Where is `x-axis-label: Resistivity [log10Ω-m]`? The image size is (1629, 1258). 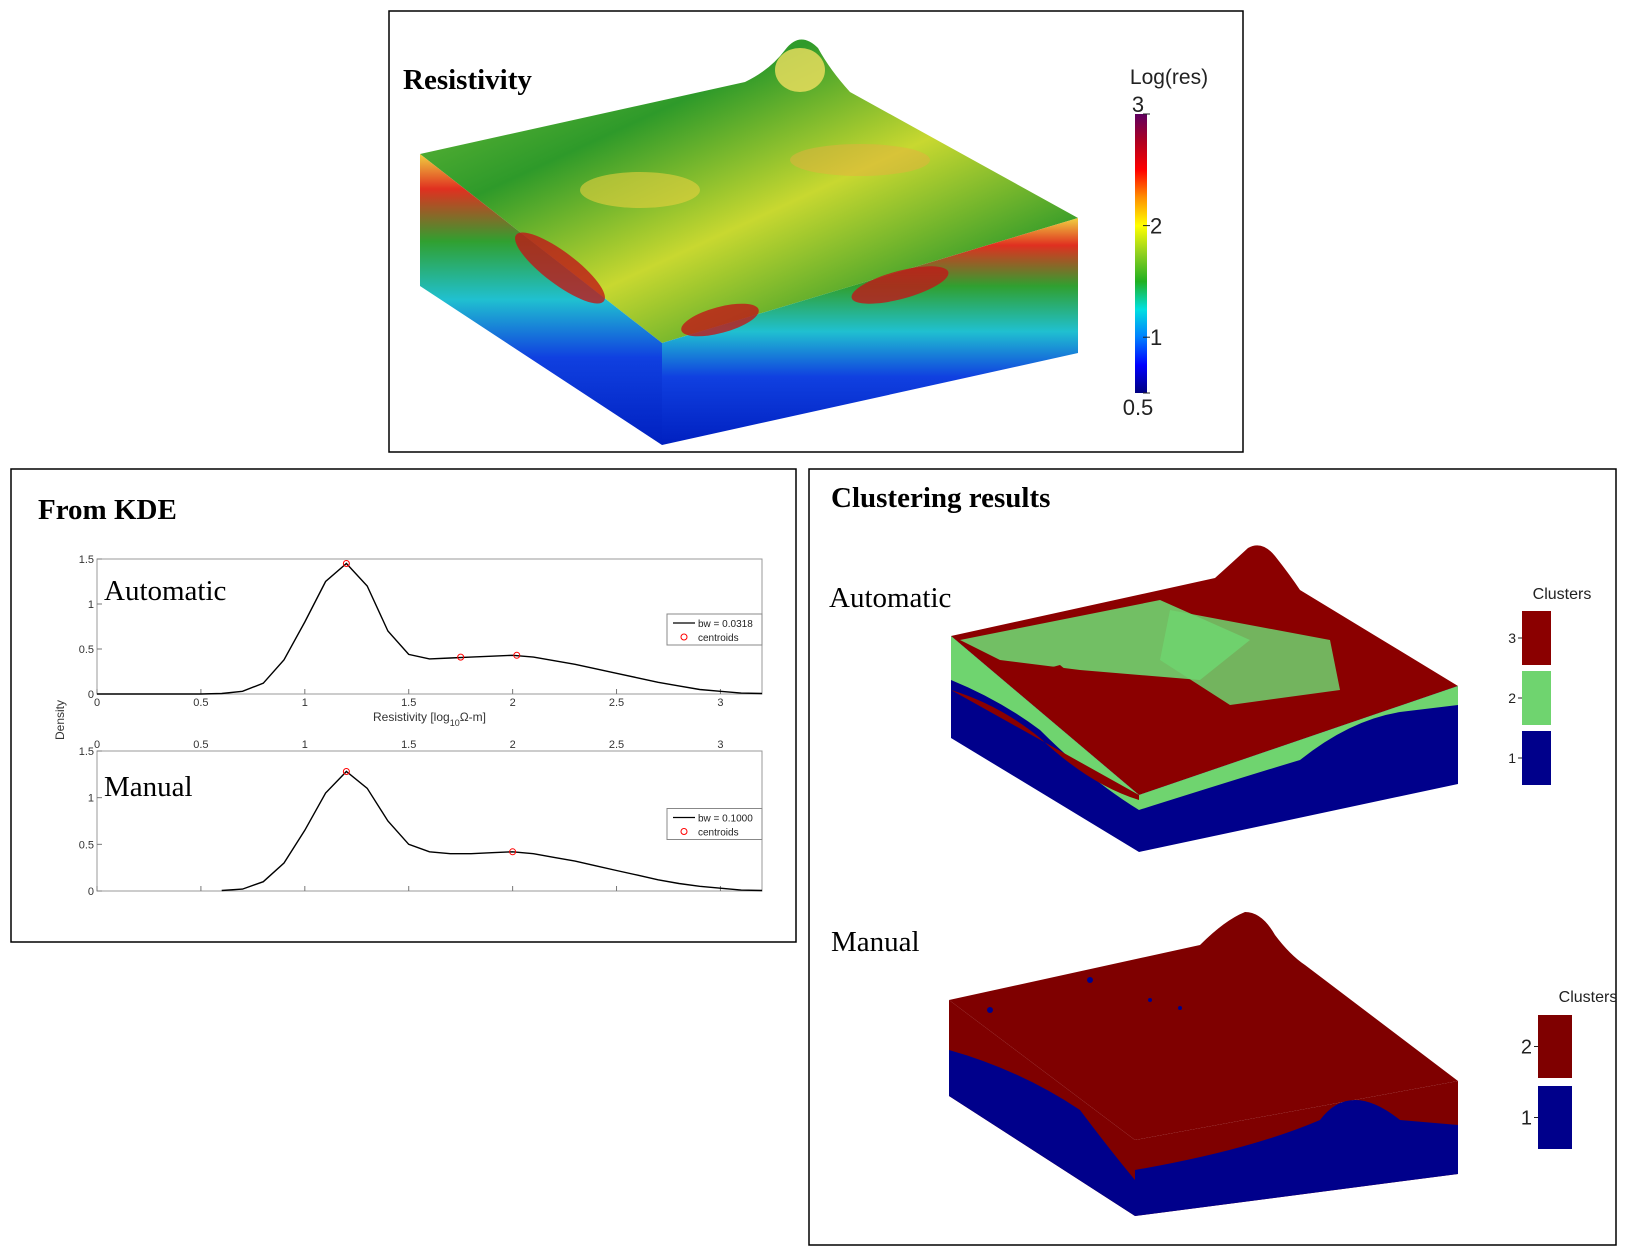
x-axis-label: Resistivity [log10Ω-m] is located at coordinates (429, 719).